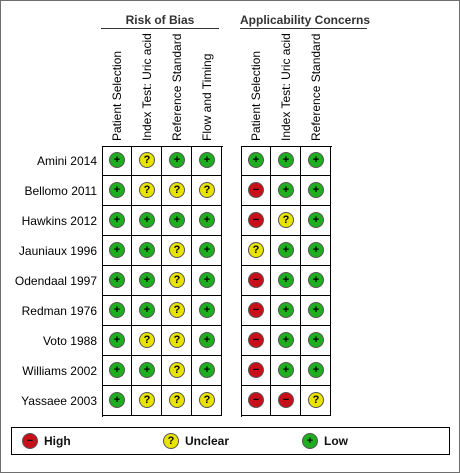 This screenshot has height=473, width=460. What do you see at coordinates (55, 281) in the screenshot?
I see `study-name: Odendaal 1997` at bounding box center [55, 281].